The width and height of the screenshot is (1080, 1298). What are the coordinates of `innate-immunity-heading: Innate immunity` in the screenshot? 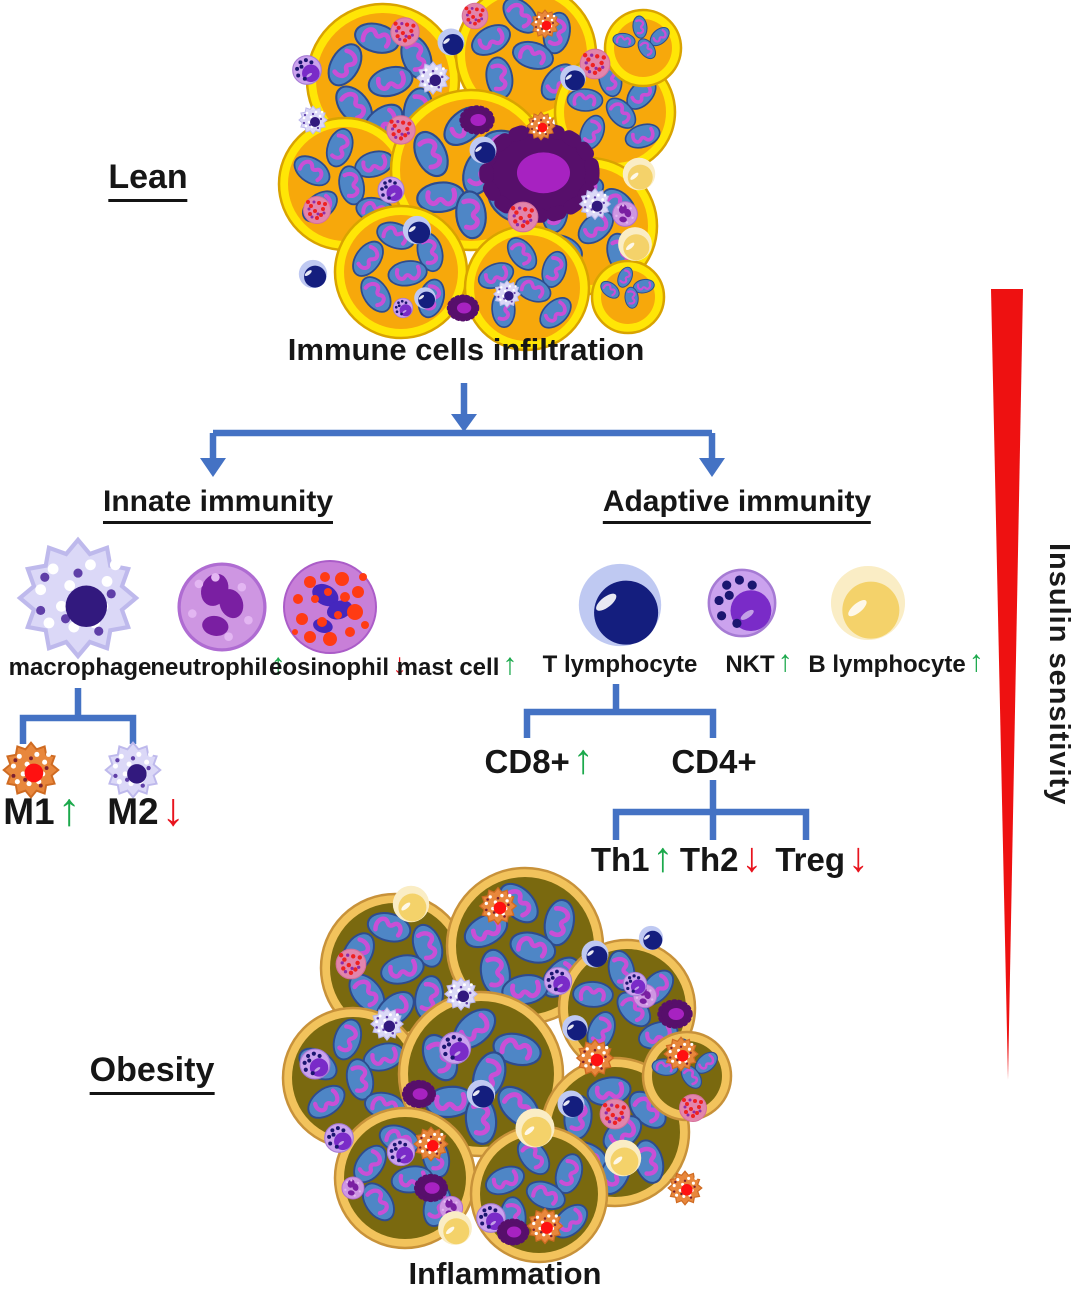 It's located at (218, 505).